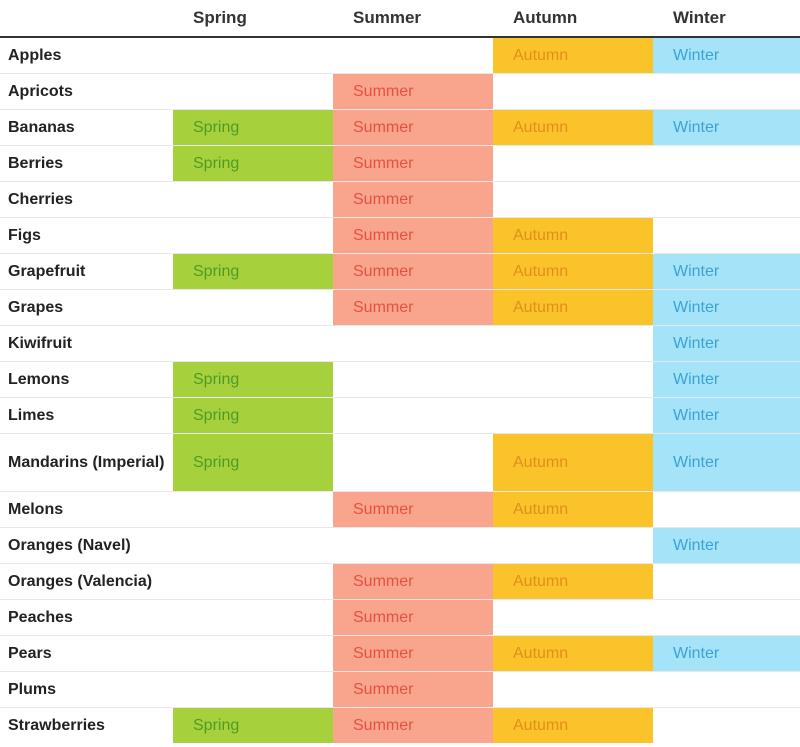  What do you see at coordinates (86, 725) in the screenshot?
I see `fruit-name: Strawberries` at bounding box center [86, 725].